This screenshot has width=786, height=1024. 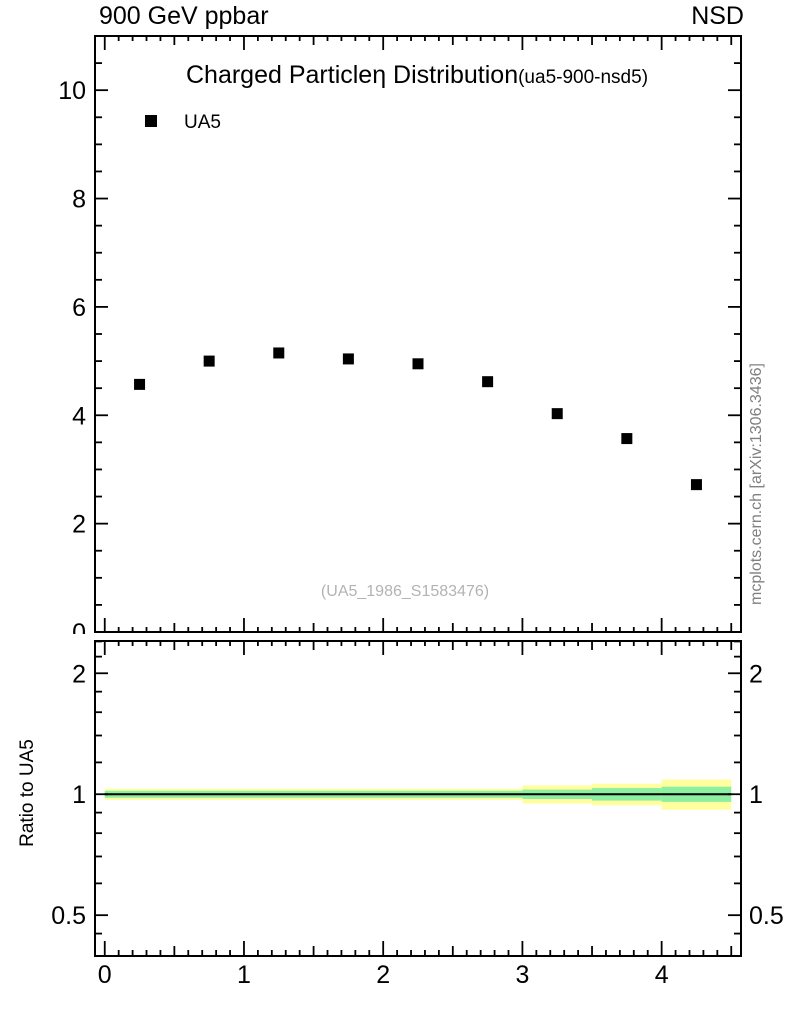 I want to click on plot-title: Charged Particleη Distribution, so click(x=352, y=75).